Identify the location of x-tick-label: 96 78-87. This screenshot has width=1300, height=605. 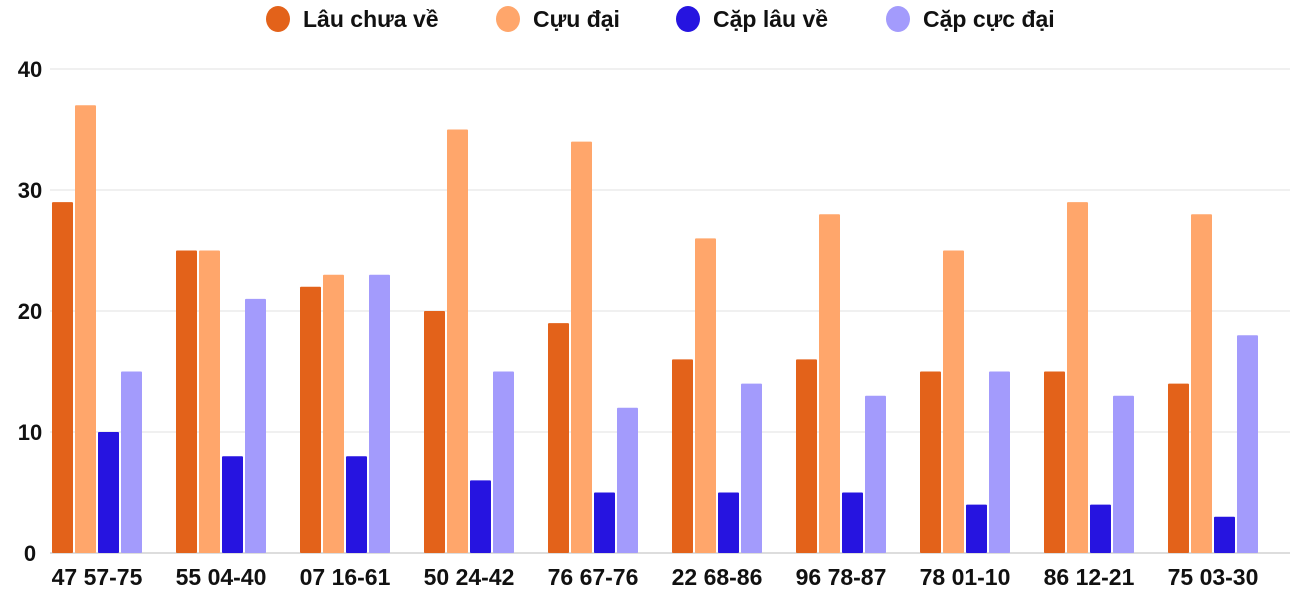
(841, 577).